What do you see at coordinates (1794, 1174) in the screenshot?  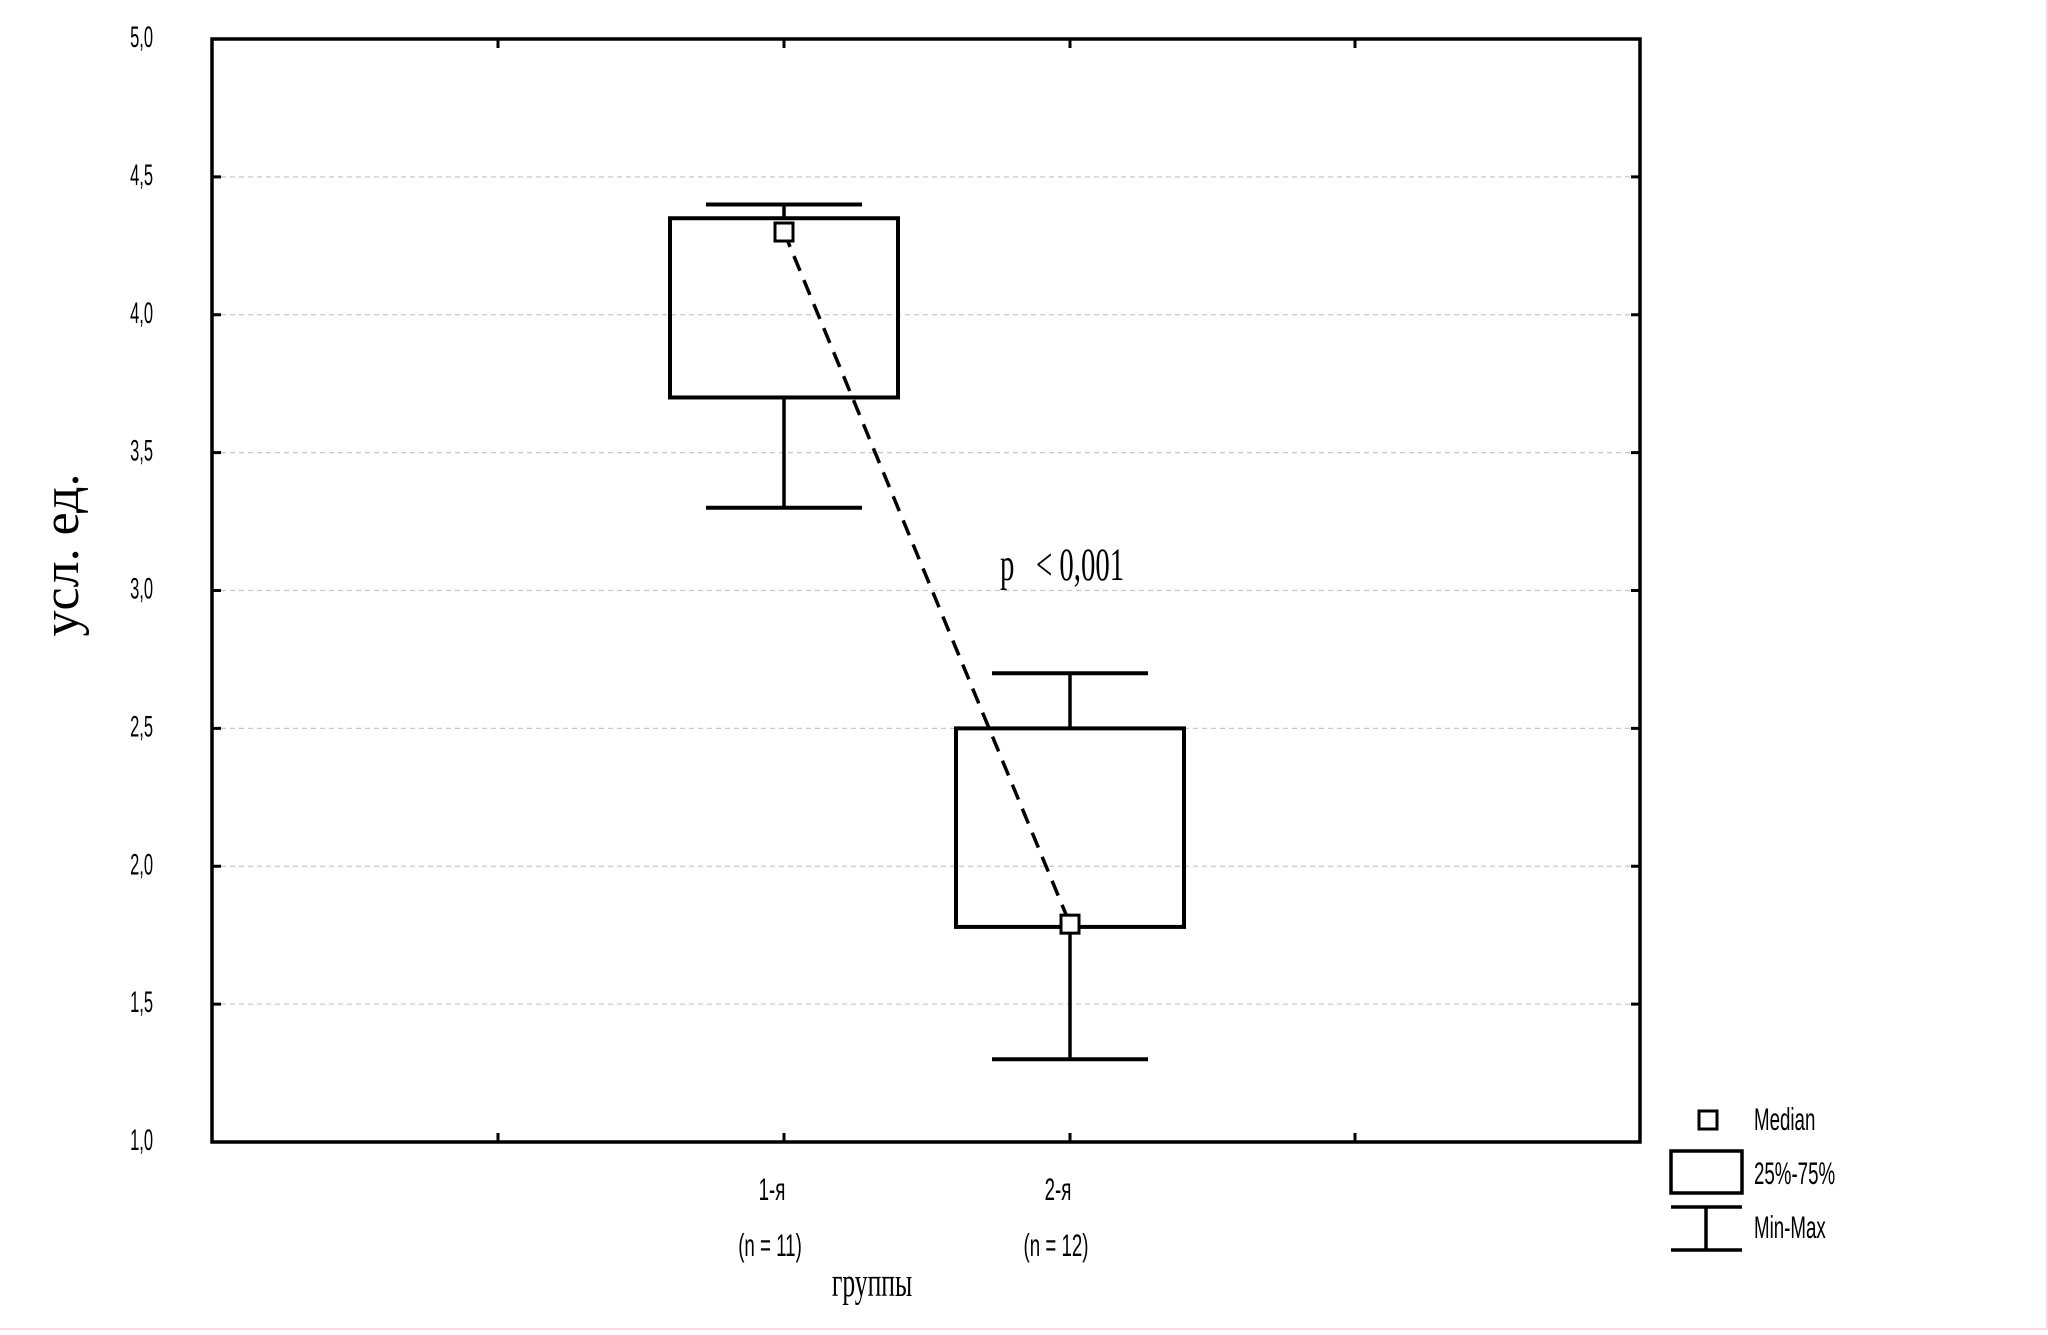 I see `legend-box-label: 25%-75%` at bounding box center [1794, 1174].